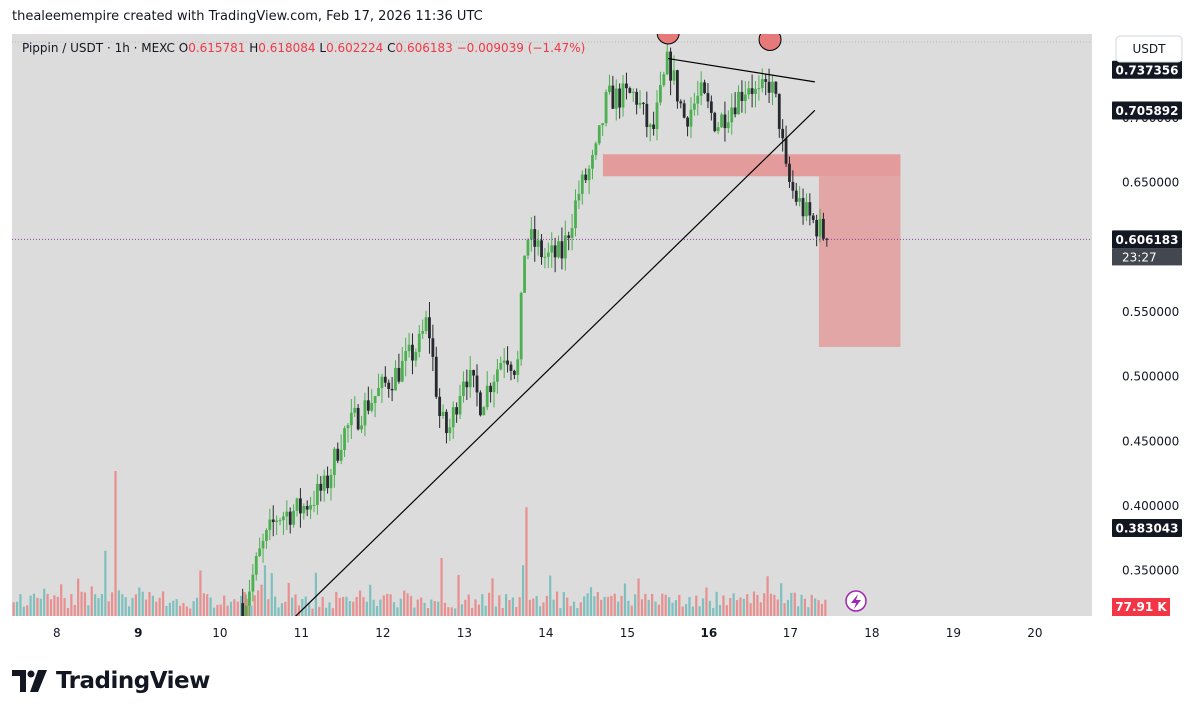 This screenshot has height=715, width=1200. What do you see at coordinates (856, 601) in the screenshot?
I see `lightning-icon` at bounding box center [856, 601].